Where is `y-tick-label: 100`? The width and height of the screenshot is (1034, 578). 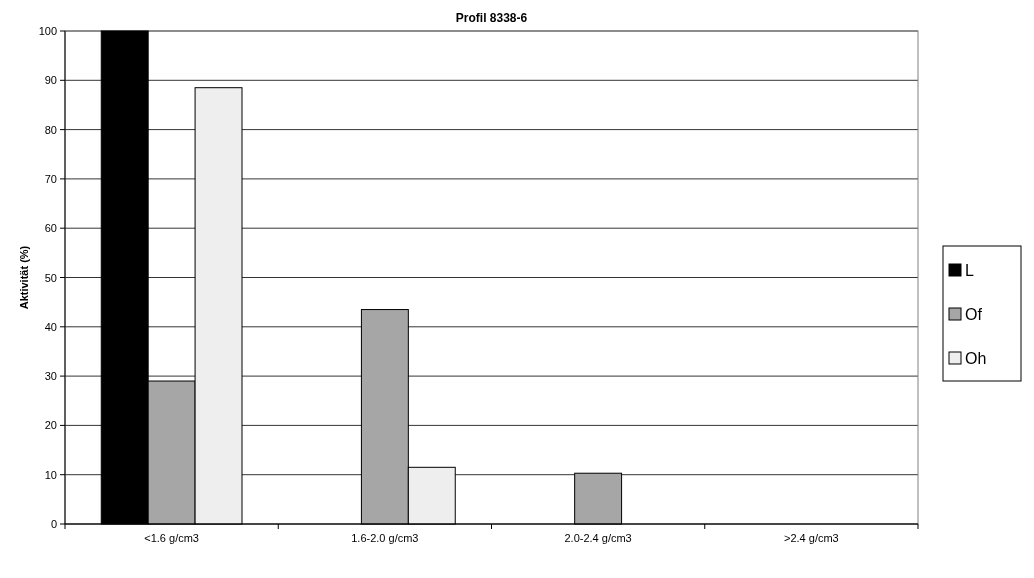
y-tick-label: 100 is located at coordinates (47, 31).